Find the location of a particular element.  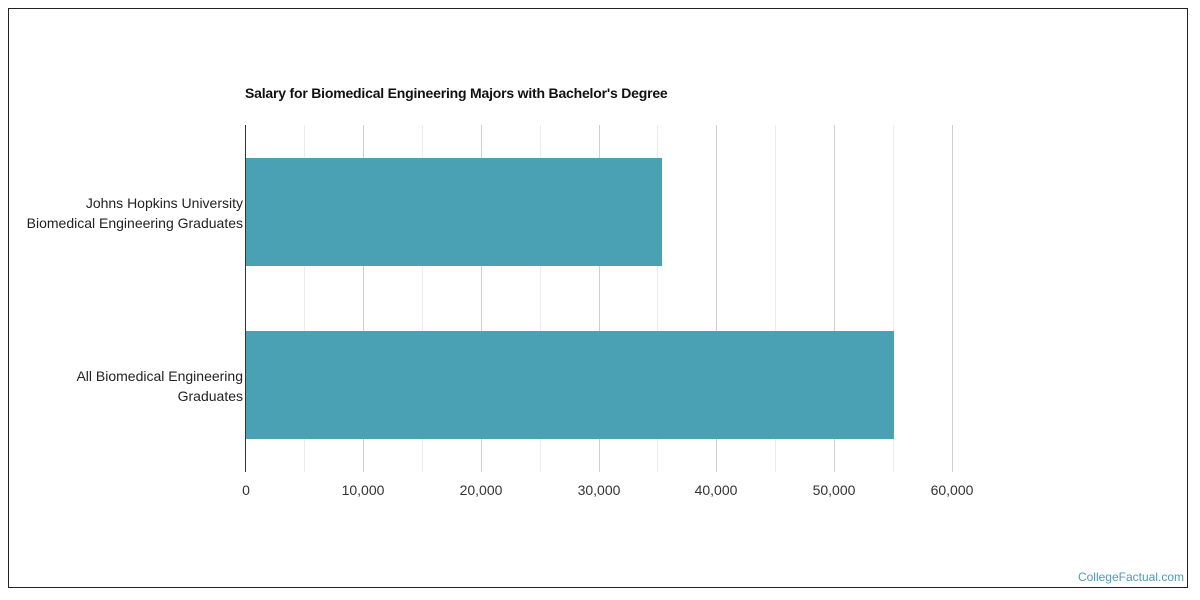

category-label: All Biomedical Engineering Graduates is located at coordinates (159, 386).